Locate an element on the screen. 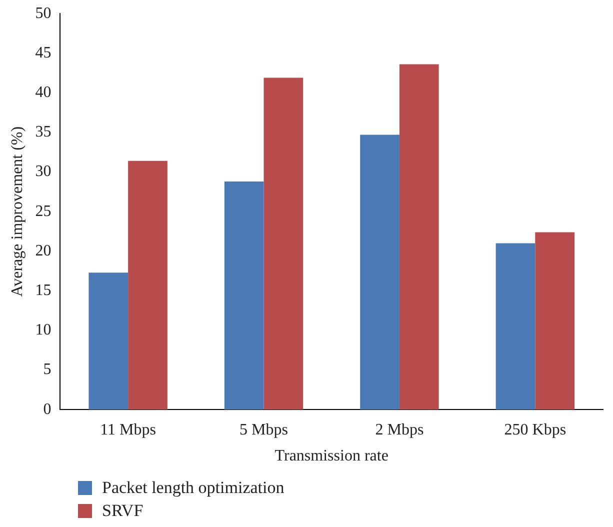  y-tick-label: 5 is located at coordinates (47, 369).